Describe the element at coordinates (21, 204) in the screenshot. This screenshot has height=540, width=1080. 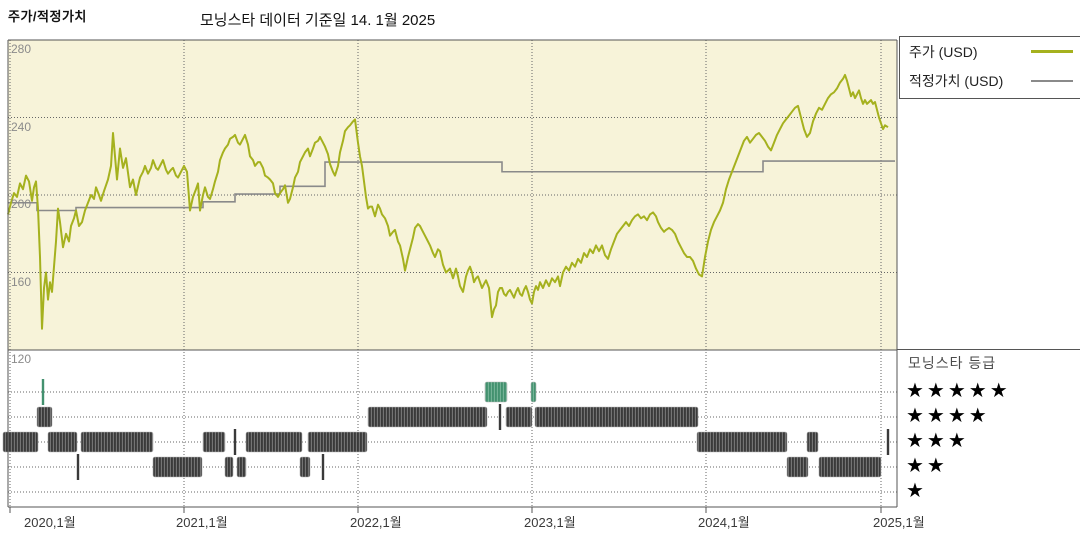
I see `y-axis-label: 200` at that location.